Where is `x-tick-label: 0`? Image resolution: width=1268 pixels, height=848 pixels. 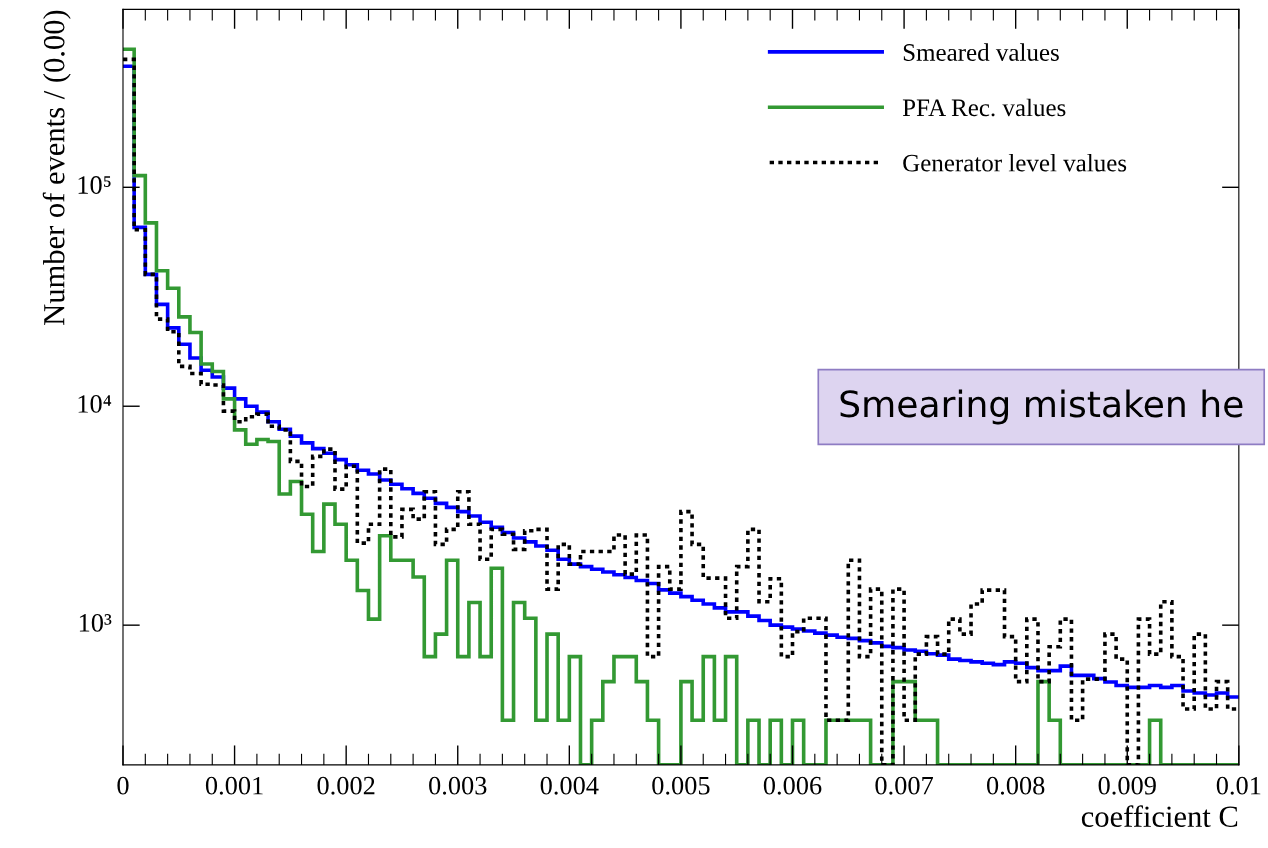 x-tick-label: 0 is located at coordinates (123, 785).